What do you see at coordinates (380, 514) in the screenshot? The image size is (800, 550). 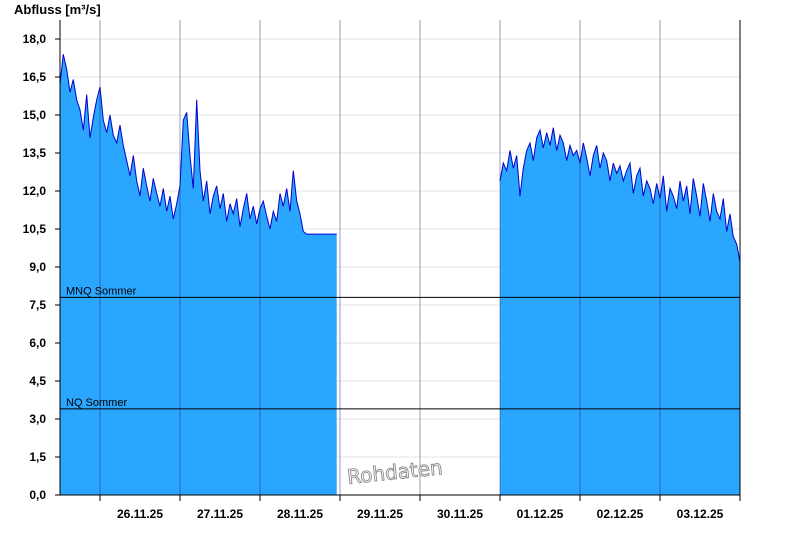 I see `x-tick-label: 29.11.25` at bounding box center [380, 514].